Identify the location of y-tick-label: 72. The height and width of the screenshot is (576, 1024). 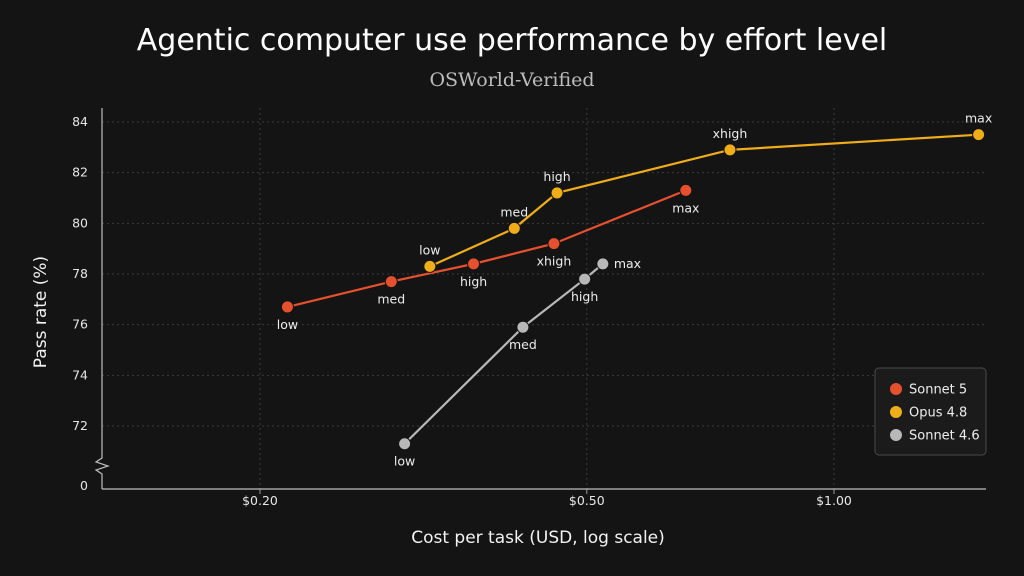
(80, 425).